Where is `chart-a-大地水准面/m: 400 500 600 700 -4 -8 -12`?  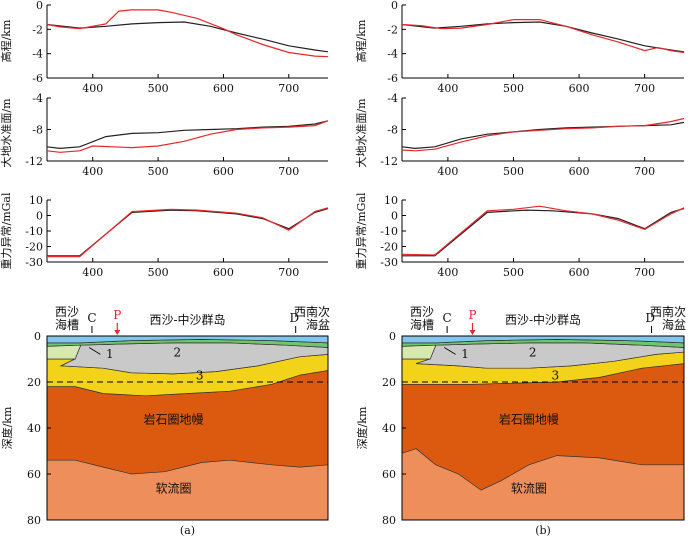
chart-a-大地水准面/m: 400 500 600 700 -4 -8 -12 is located at coordinates (177, 135).